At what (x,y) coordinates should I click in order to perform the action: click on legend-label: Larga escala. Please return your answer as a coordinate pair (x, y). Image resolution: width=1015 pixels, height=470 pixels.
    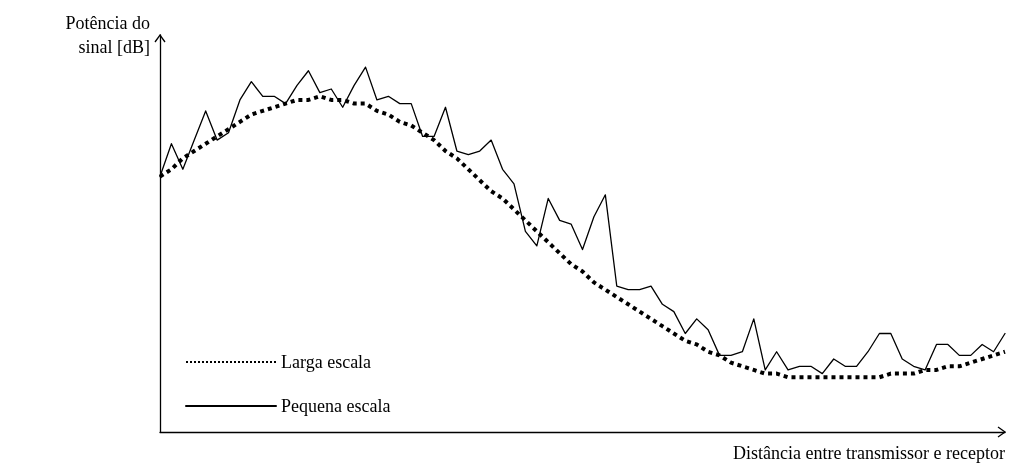
    Looking at the image, I should click on (326, 362).